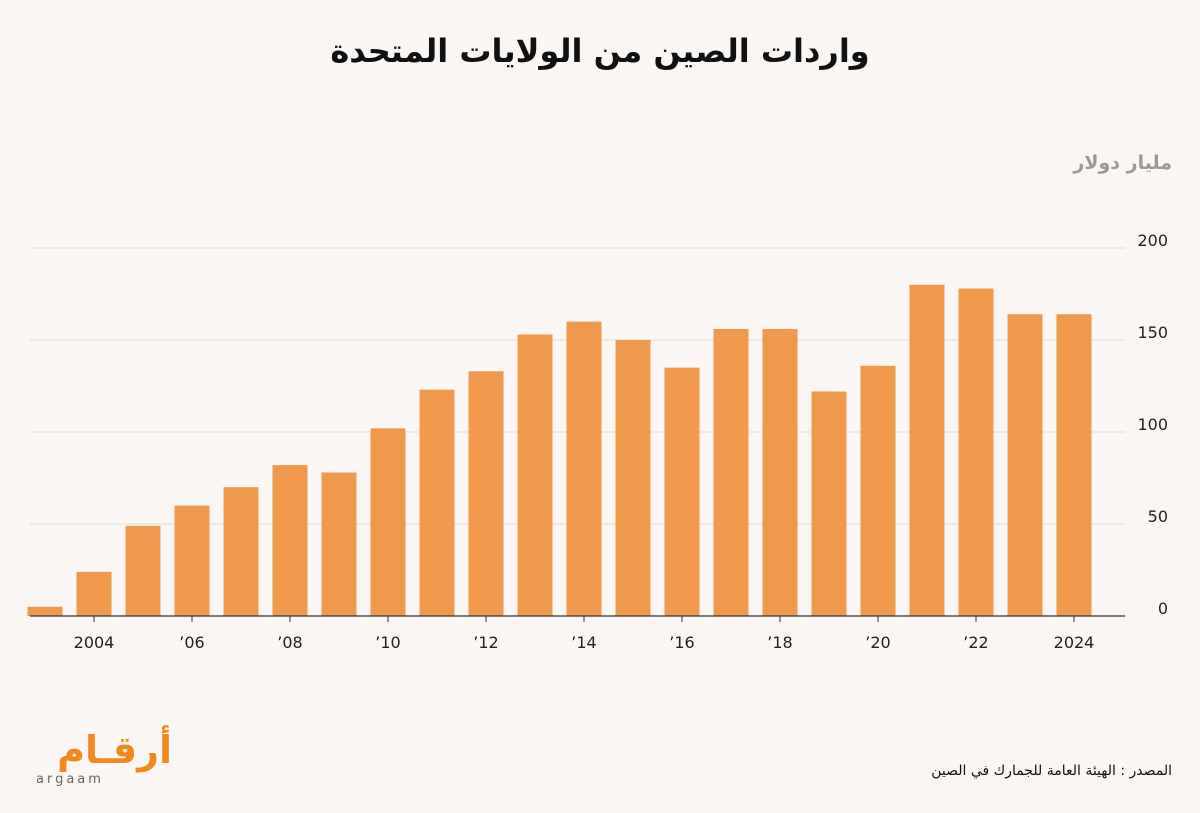  What do you see at coordinates (878, 490) in the screenshot?
I see `bar-2020` at bounding box center [878, 490].